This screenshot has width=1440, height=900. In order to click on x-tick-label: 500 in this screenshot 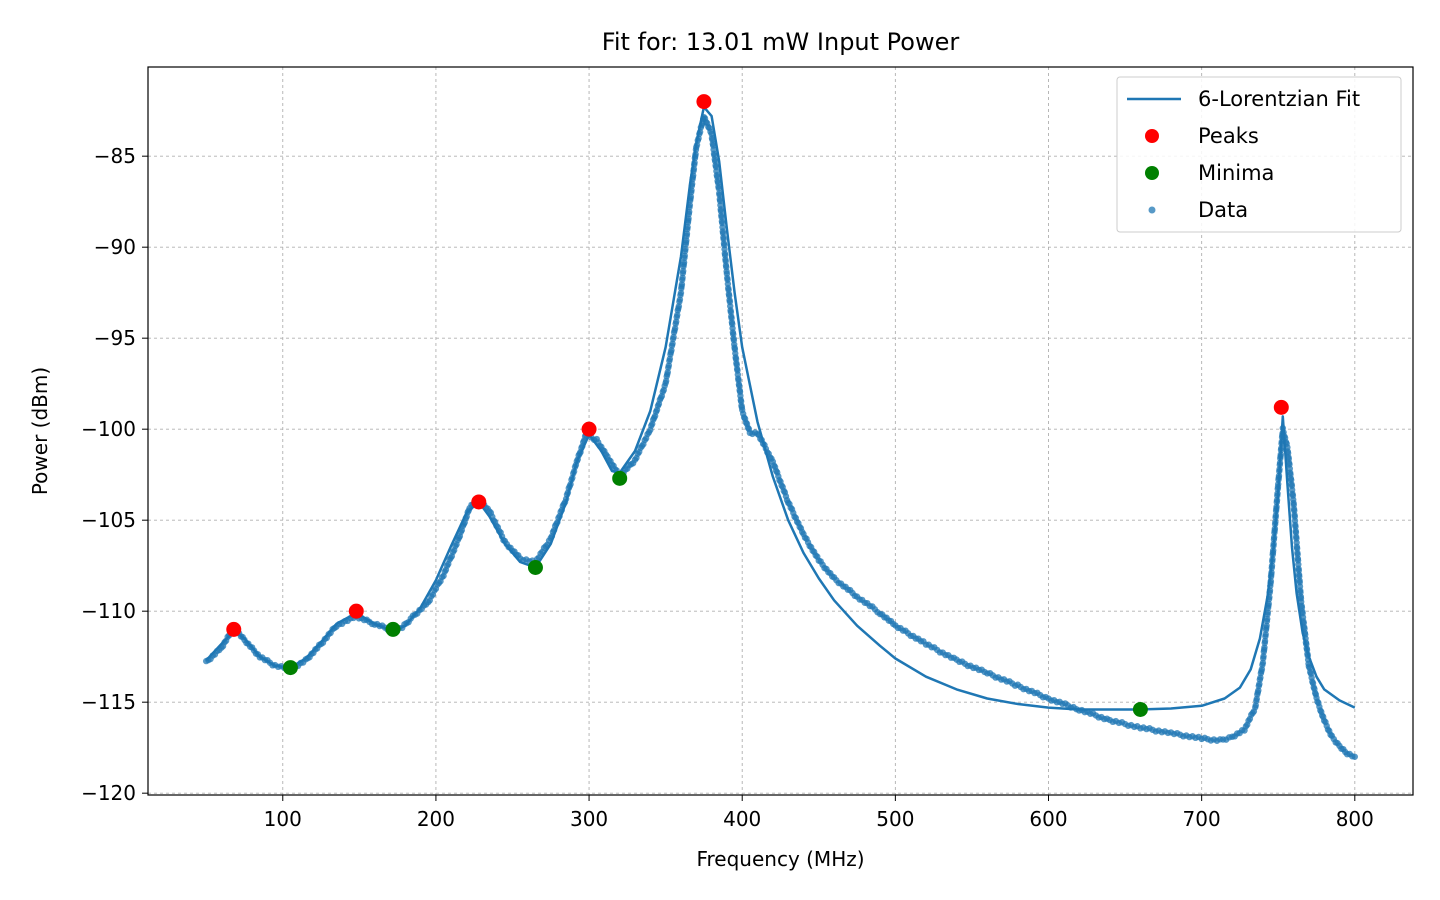, I will do `click(895, 819)`.